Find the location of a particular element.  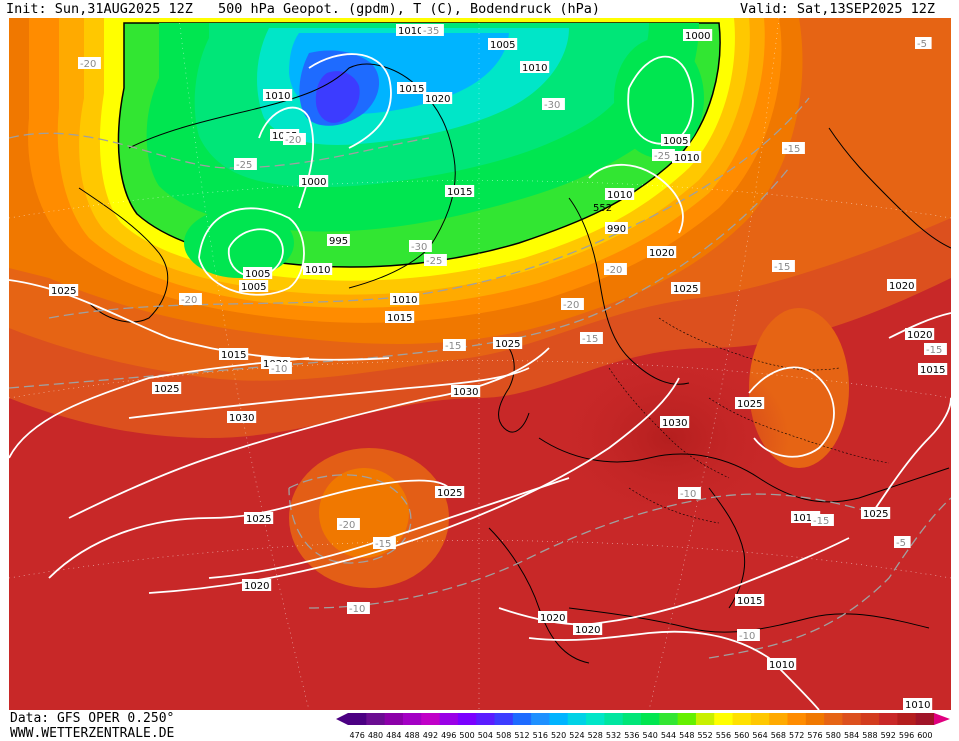

temperature-label-text: -35 is located at coordinates (431, 31).